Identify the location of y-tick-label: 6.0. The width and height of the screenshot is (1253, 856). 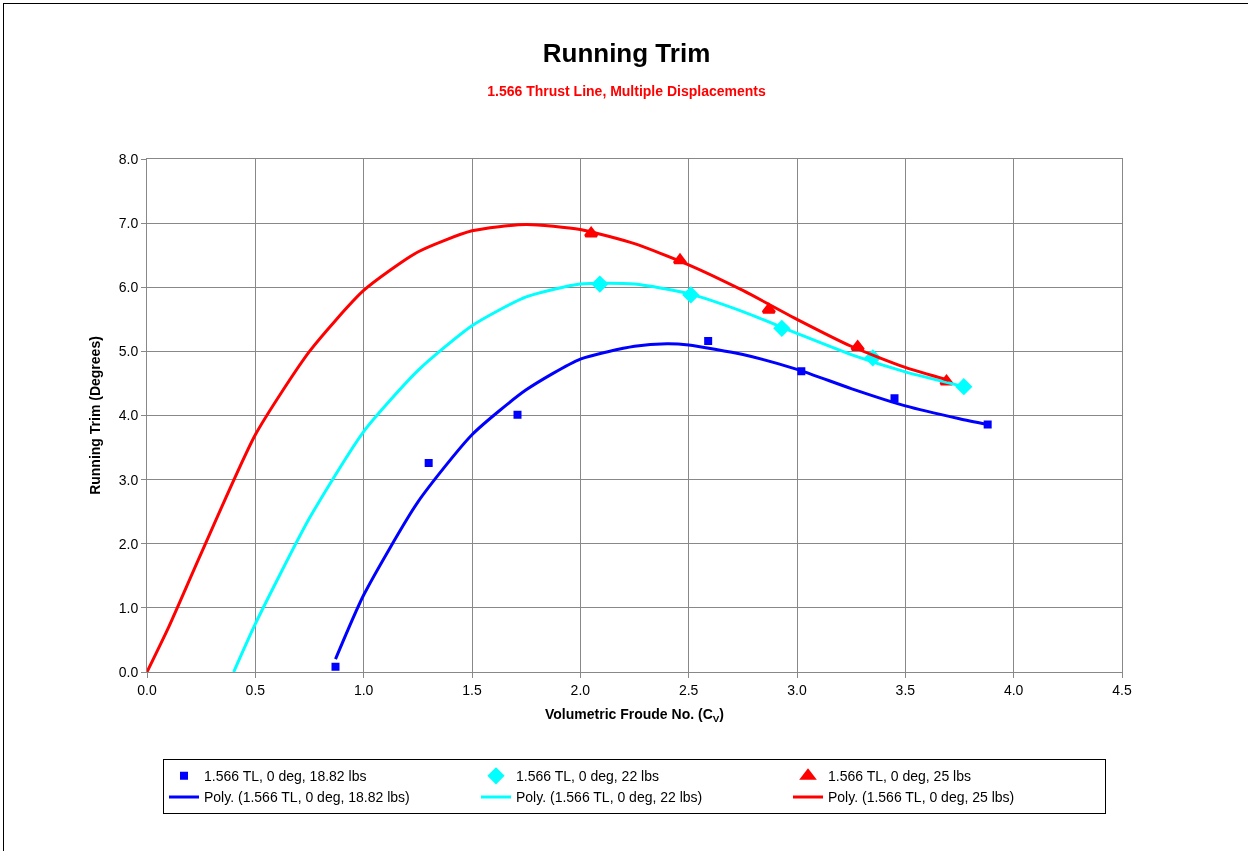
(128, 287).